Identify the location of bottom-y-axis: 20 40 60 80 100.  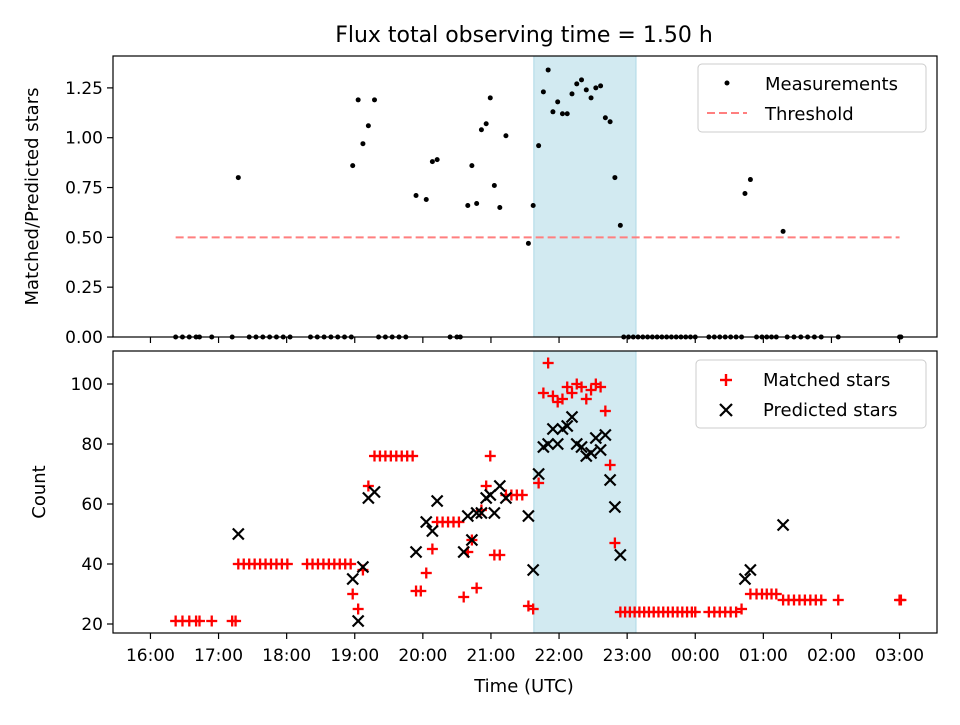
(92, 505).